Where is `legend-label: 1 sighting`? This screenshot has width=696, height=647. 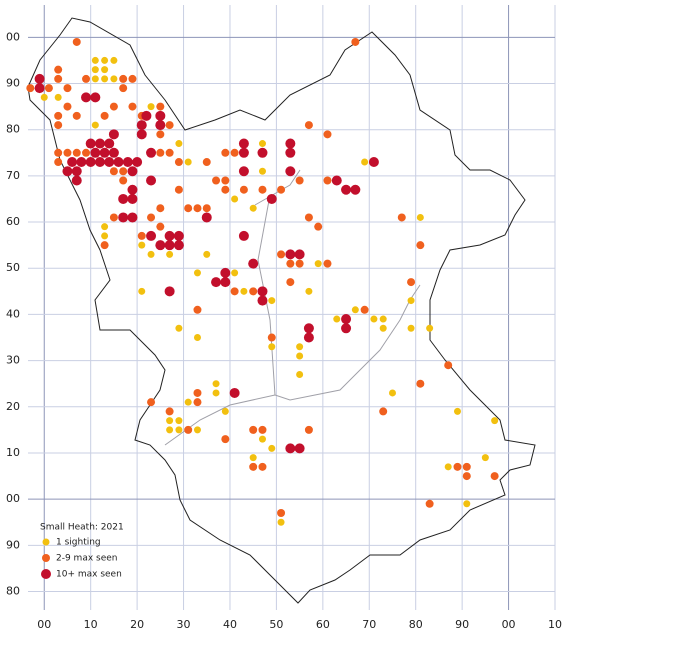
legend-label: 1 sighting is located at coordinates (78, 543).